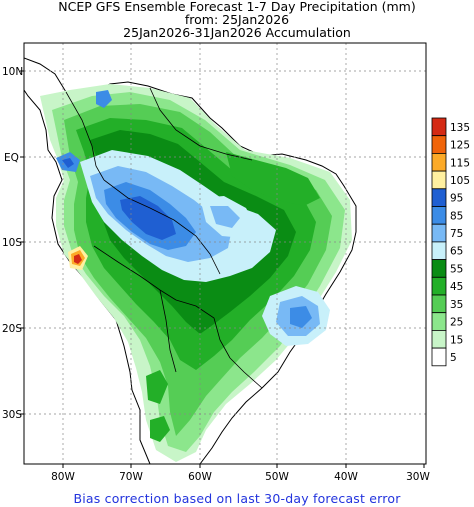  What do you see at coordinates (418, 477) in the screenshot?
I see `lon-label-30w: 30W` at bounding box center [418, 477].